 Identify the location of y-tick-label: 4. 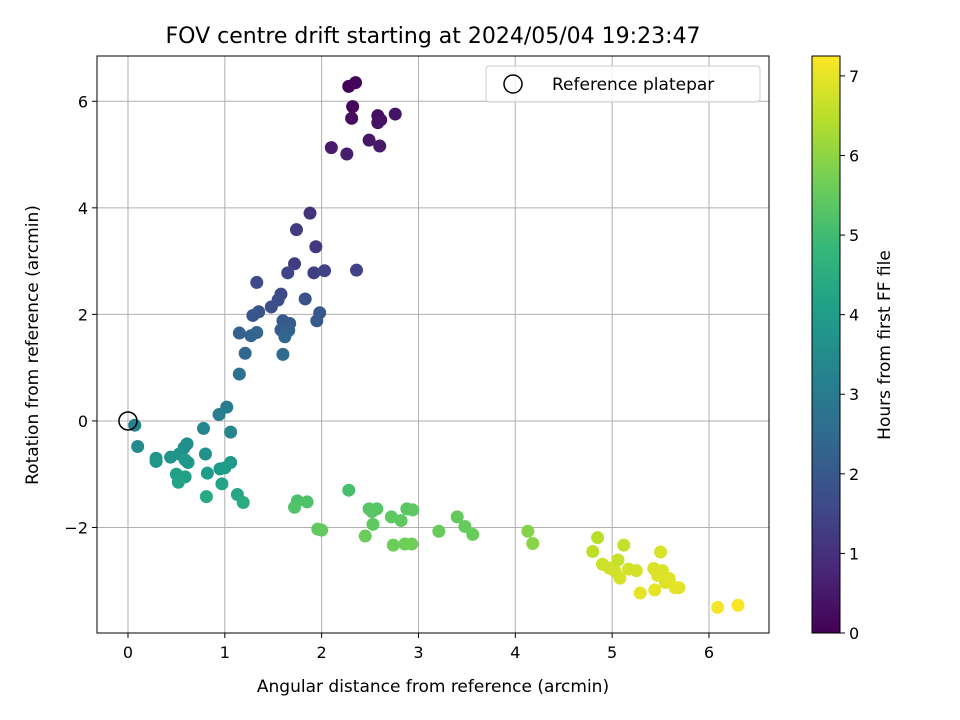
(83, 208).